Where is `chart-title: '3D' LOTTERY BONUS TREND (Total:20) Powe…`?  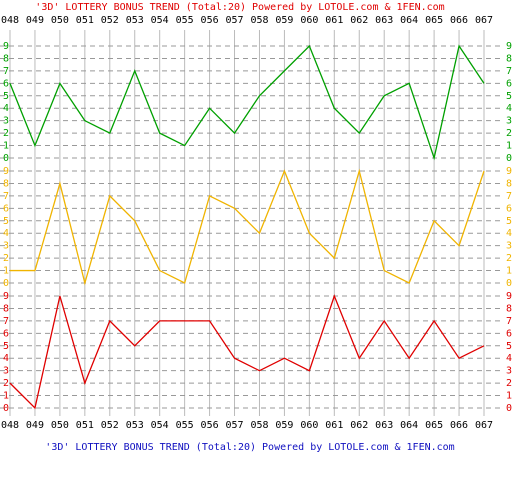 chart-title: '3D' LOTTERY BONUS TREND (Total:20) Powe… is located at coordinates (239, 7).